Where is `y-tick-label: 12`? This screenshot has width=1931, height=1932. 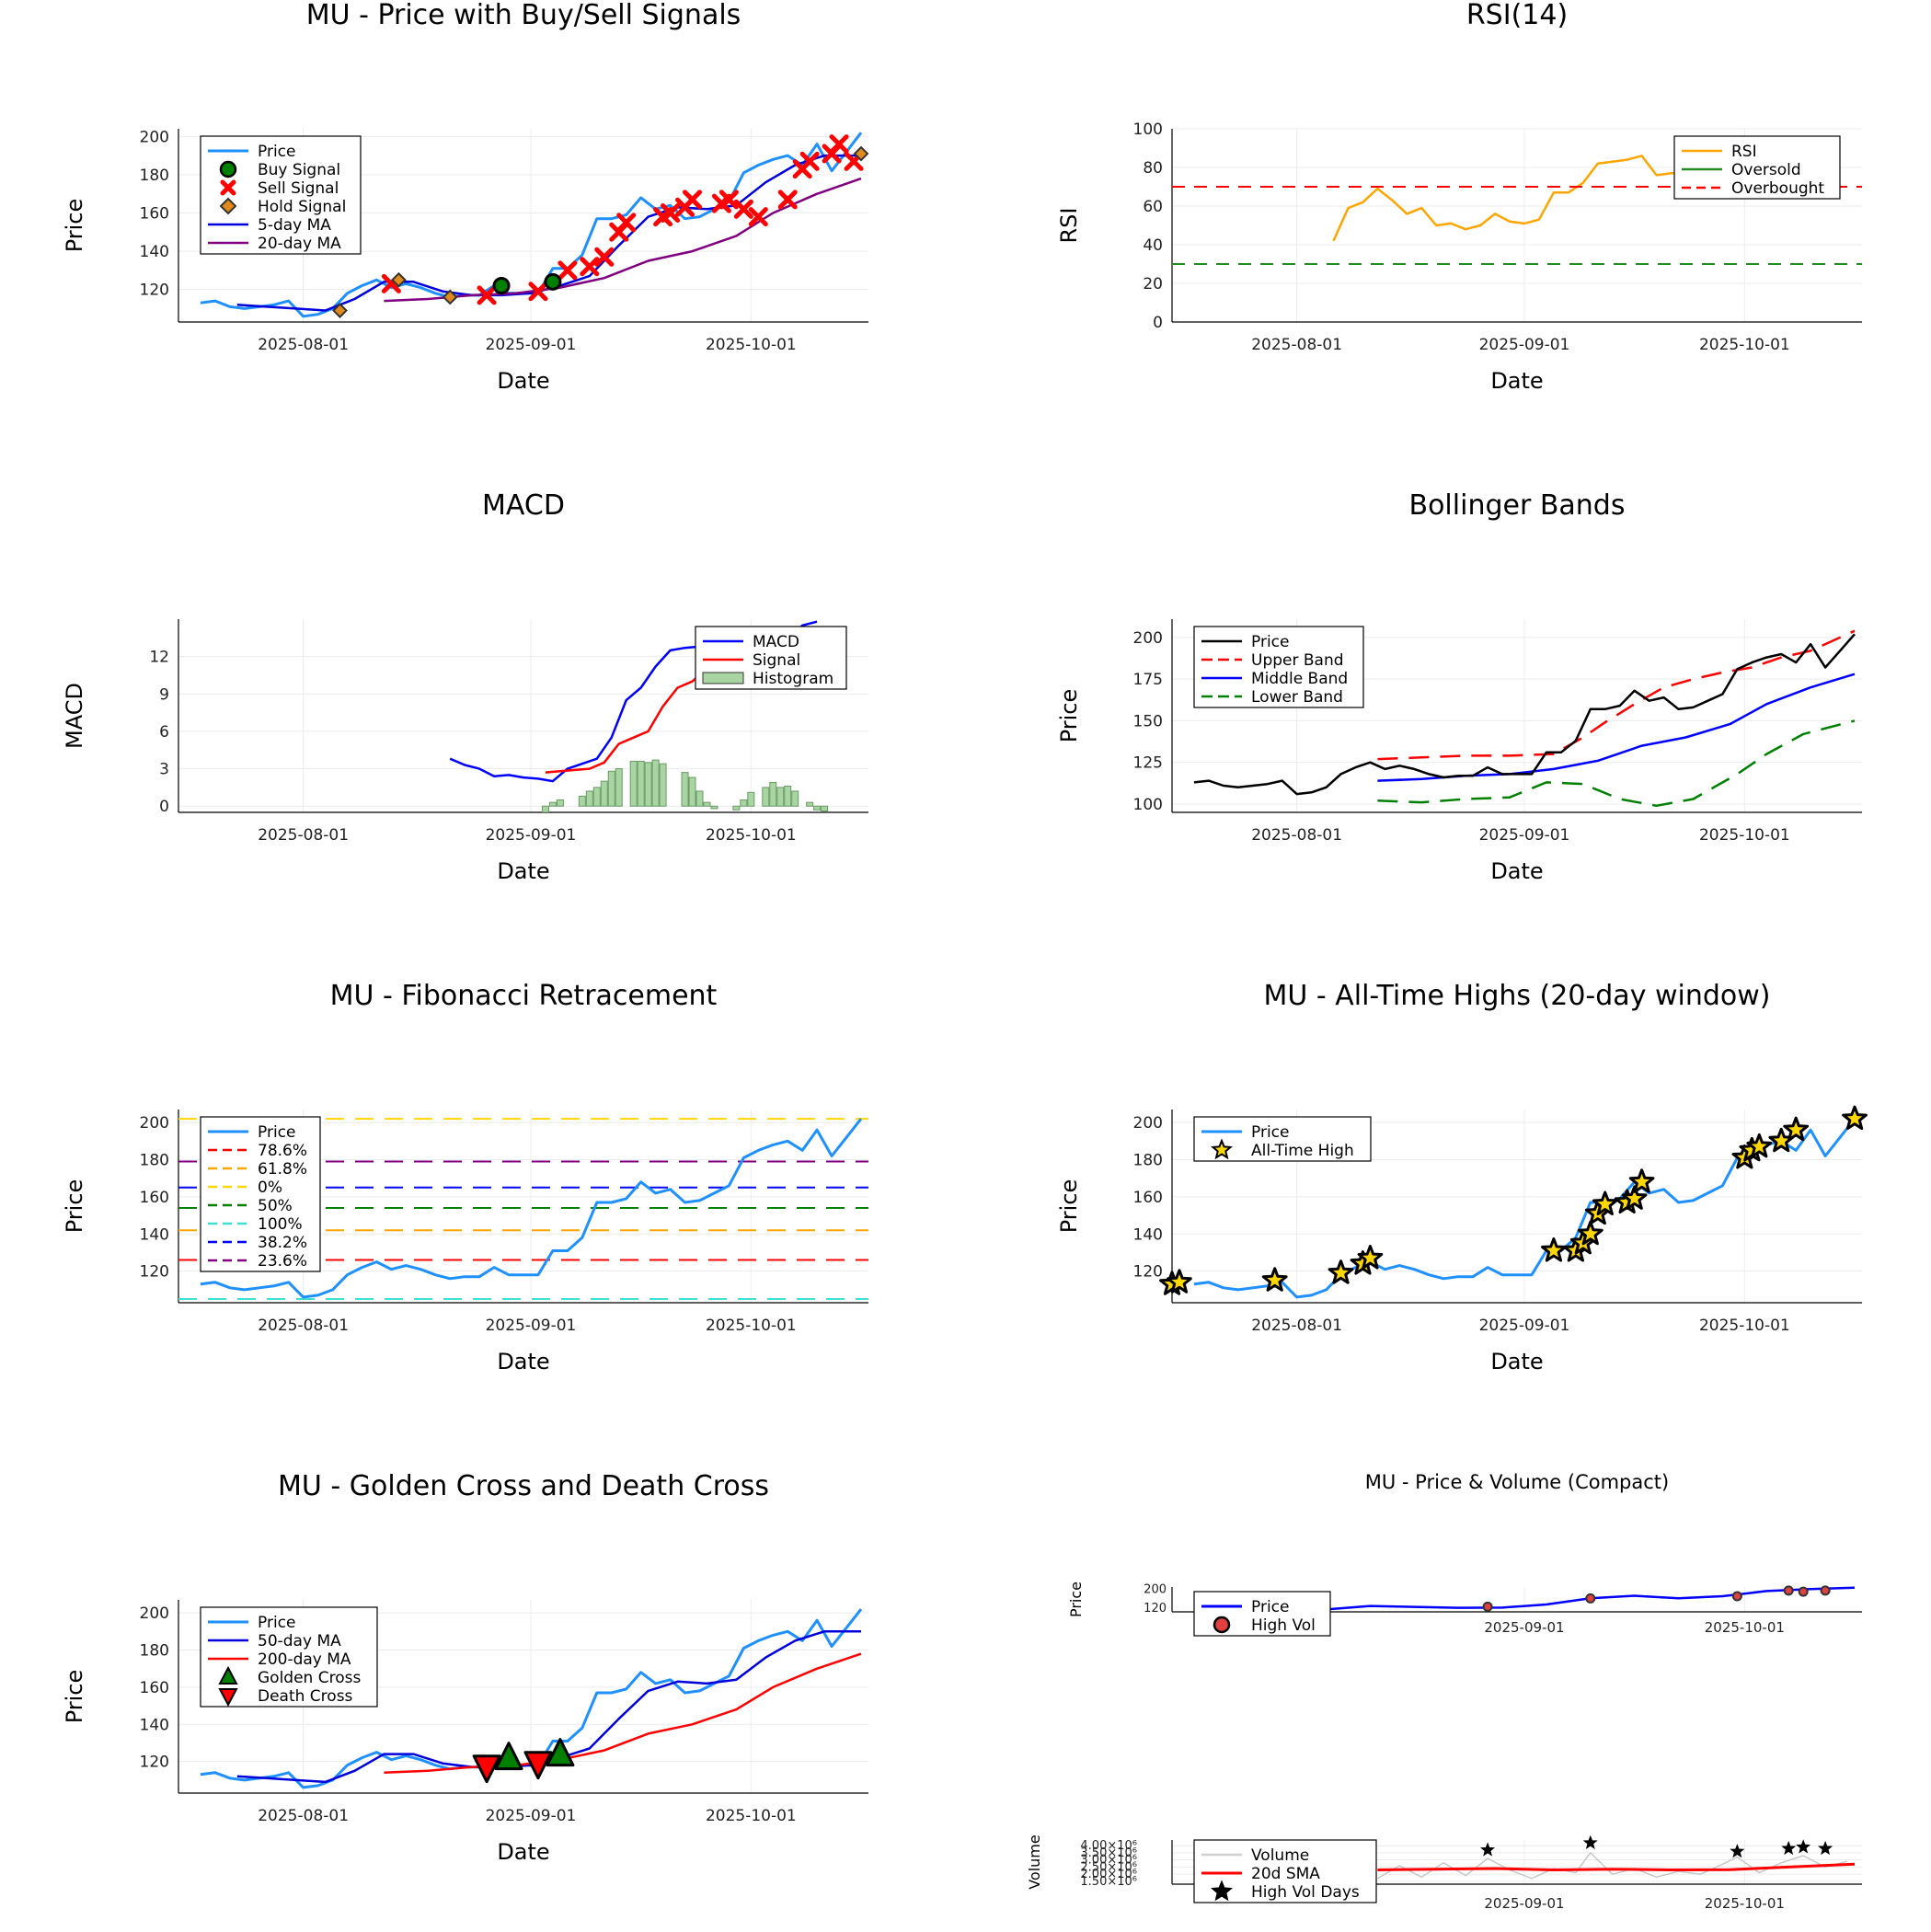 y-tick-label: 12 is located at coordinates (159, 658).